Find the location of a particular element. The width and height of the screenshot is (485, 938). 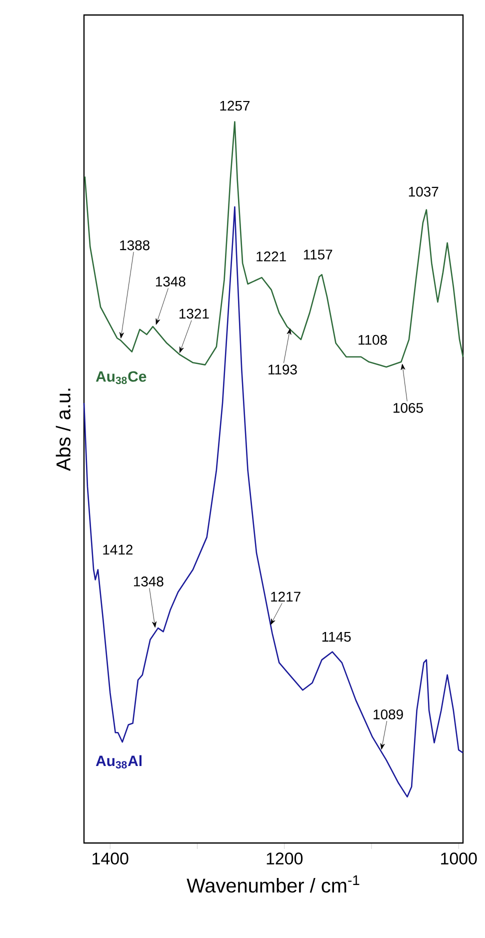

annotation: 1193 is located at coordinates (282, 369).